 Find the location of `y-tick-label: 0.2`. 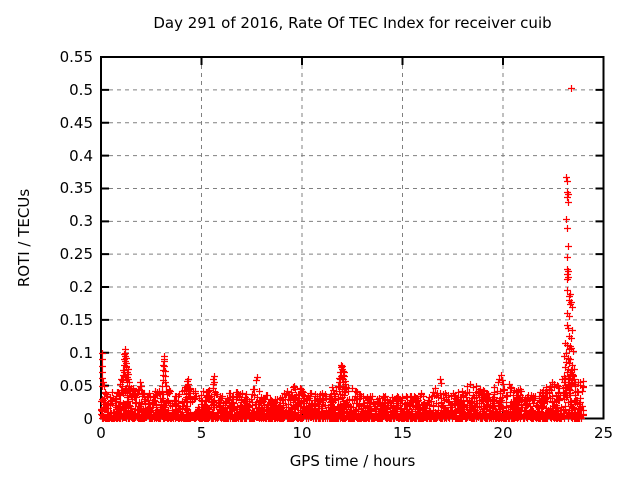

y-tick-label: 0.2 is located at coordinates (81, 287).